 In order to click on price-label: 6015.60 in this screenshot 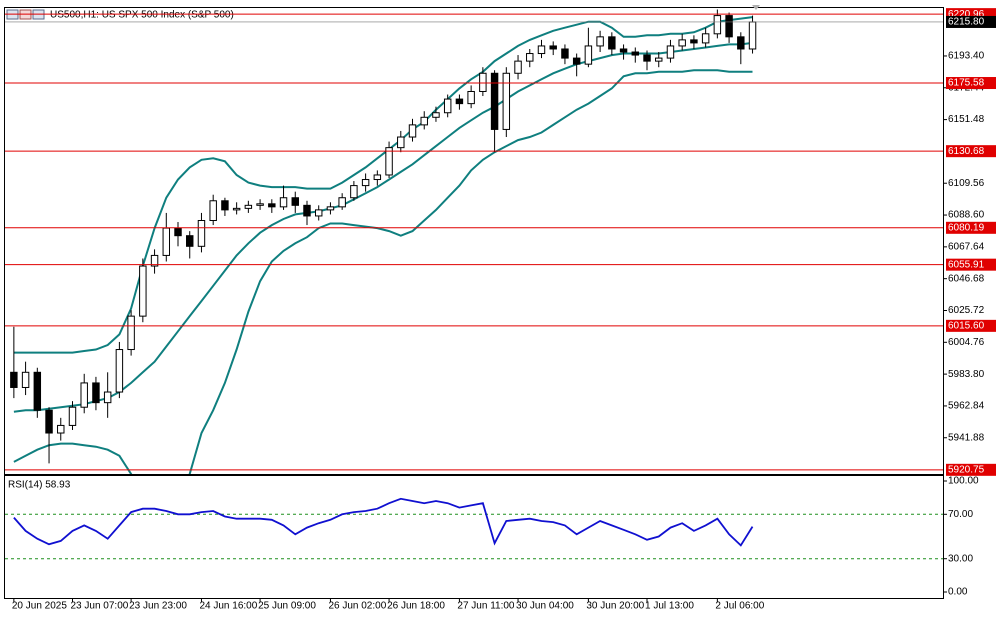, I will do `click(966, 325)`.